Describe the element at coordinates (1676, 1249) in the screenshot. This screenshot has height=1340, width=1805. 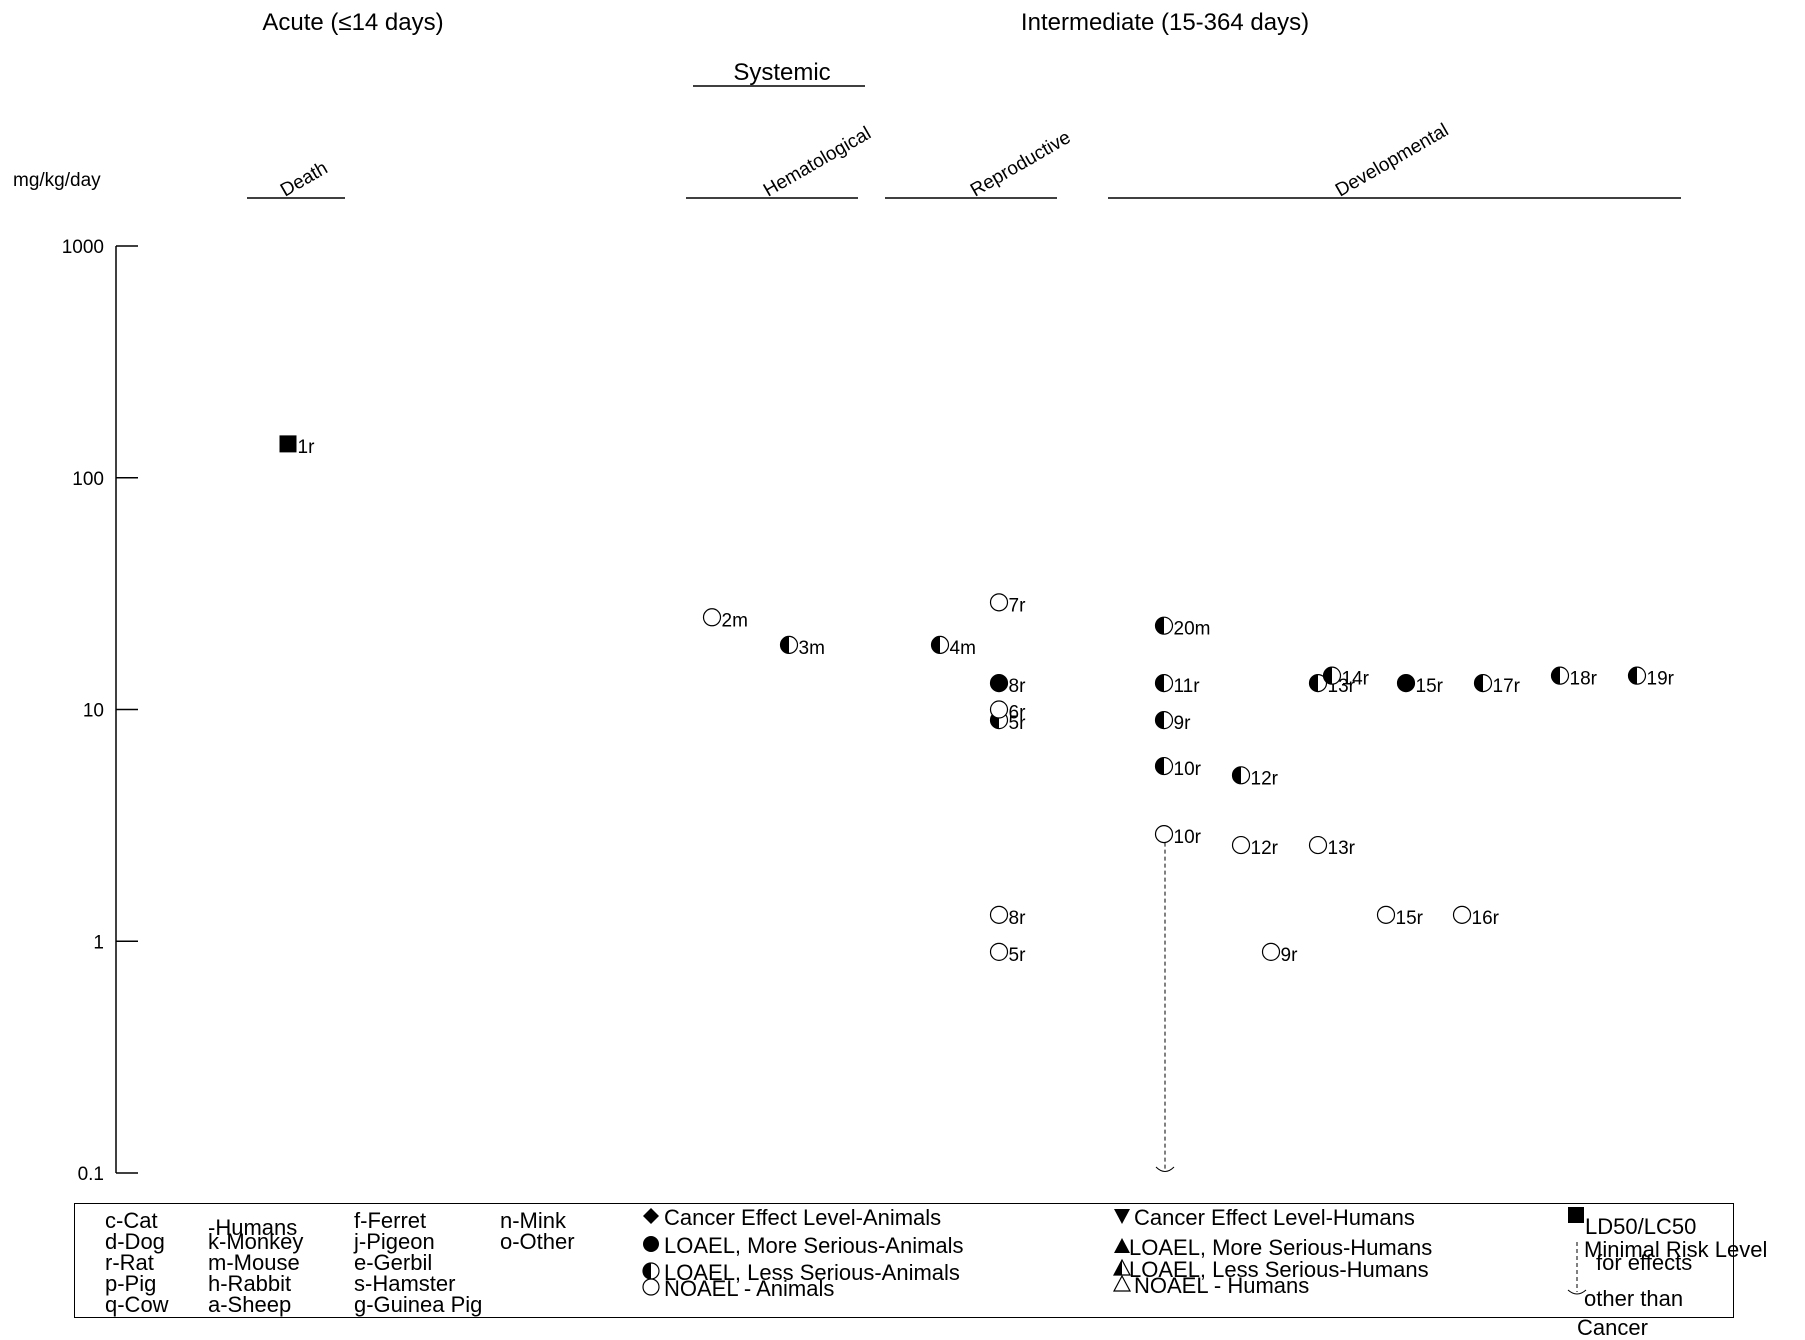
I see `legend-mrl-text: Minimal Risk Level` at that location.